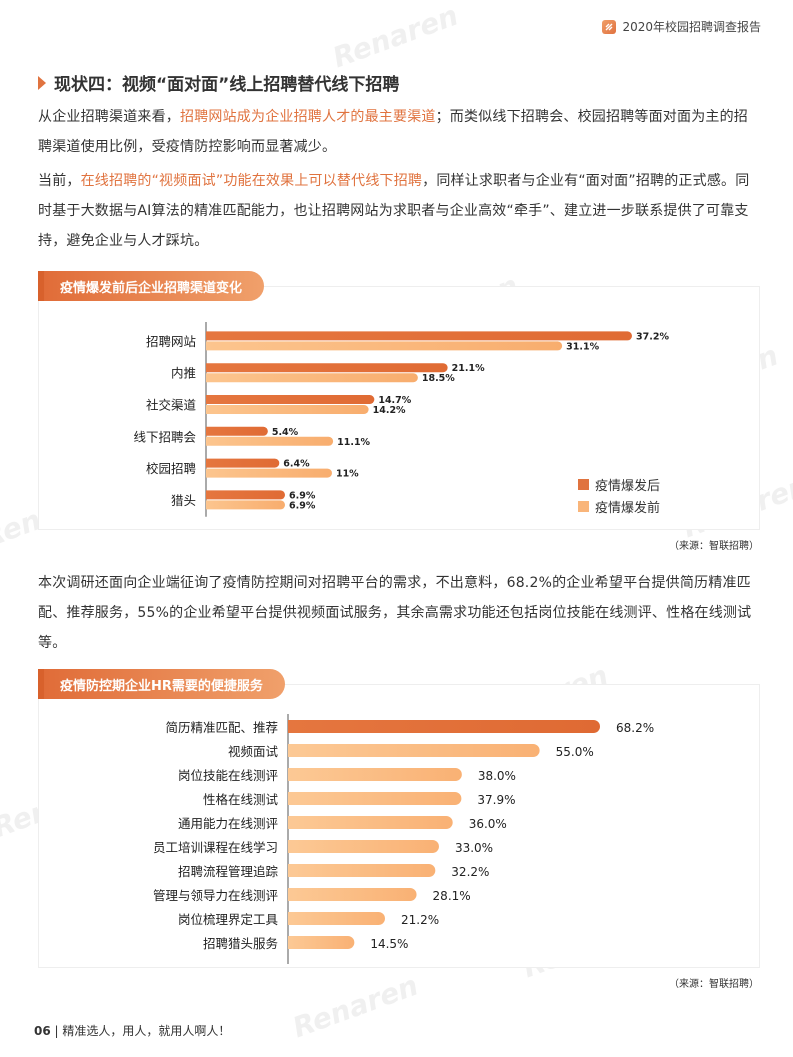 This screenshot has height=1057, width=793. Describe the element at coordinates (240, 943) in the screenshot. I see `category-label: 招聘猎头服务` at that location.